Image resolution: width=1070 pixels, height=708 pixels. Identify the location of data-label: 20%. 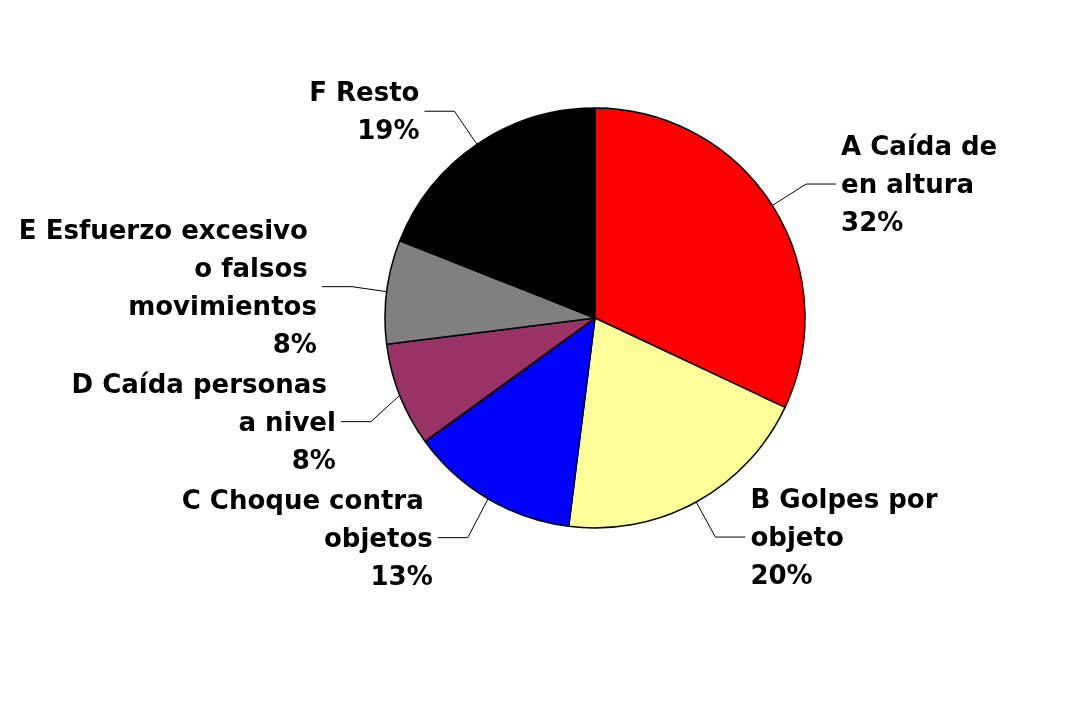
(781, 575).